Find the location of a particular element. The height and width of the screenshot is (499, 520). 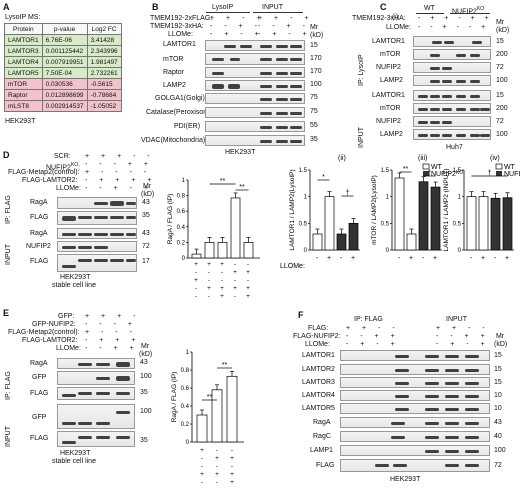

input-header: INPUT is located at coordinates (272, 7).